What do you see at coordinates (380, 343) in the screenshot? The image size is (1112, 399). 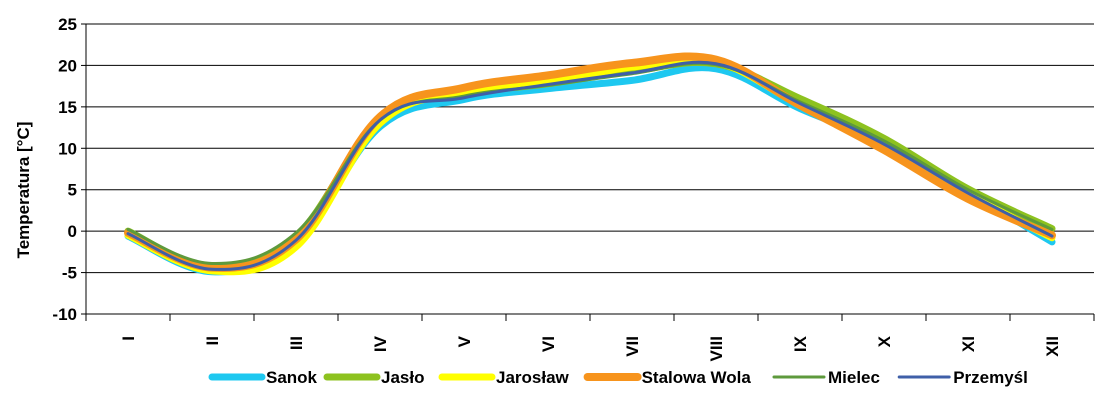 I see `x-tick-label: IV` at bounding box center [380, 343].